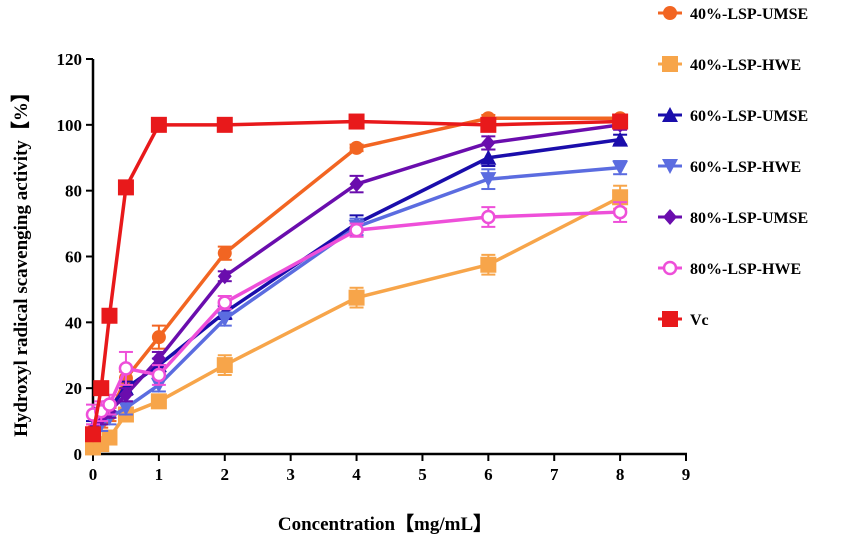 The height and width of the screenshot is (543, 851). I want to click on x-tick-label: 1, so click(159, 474).